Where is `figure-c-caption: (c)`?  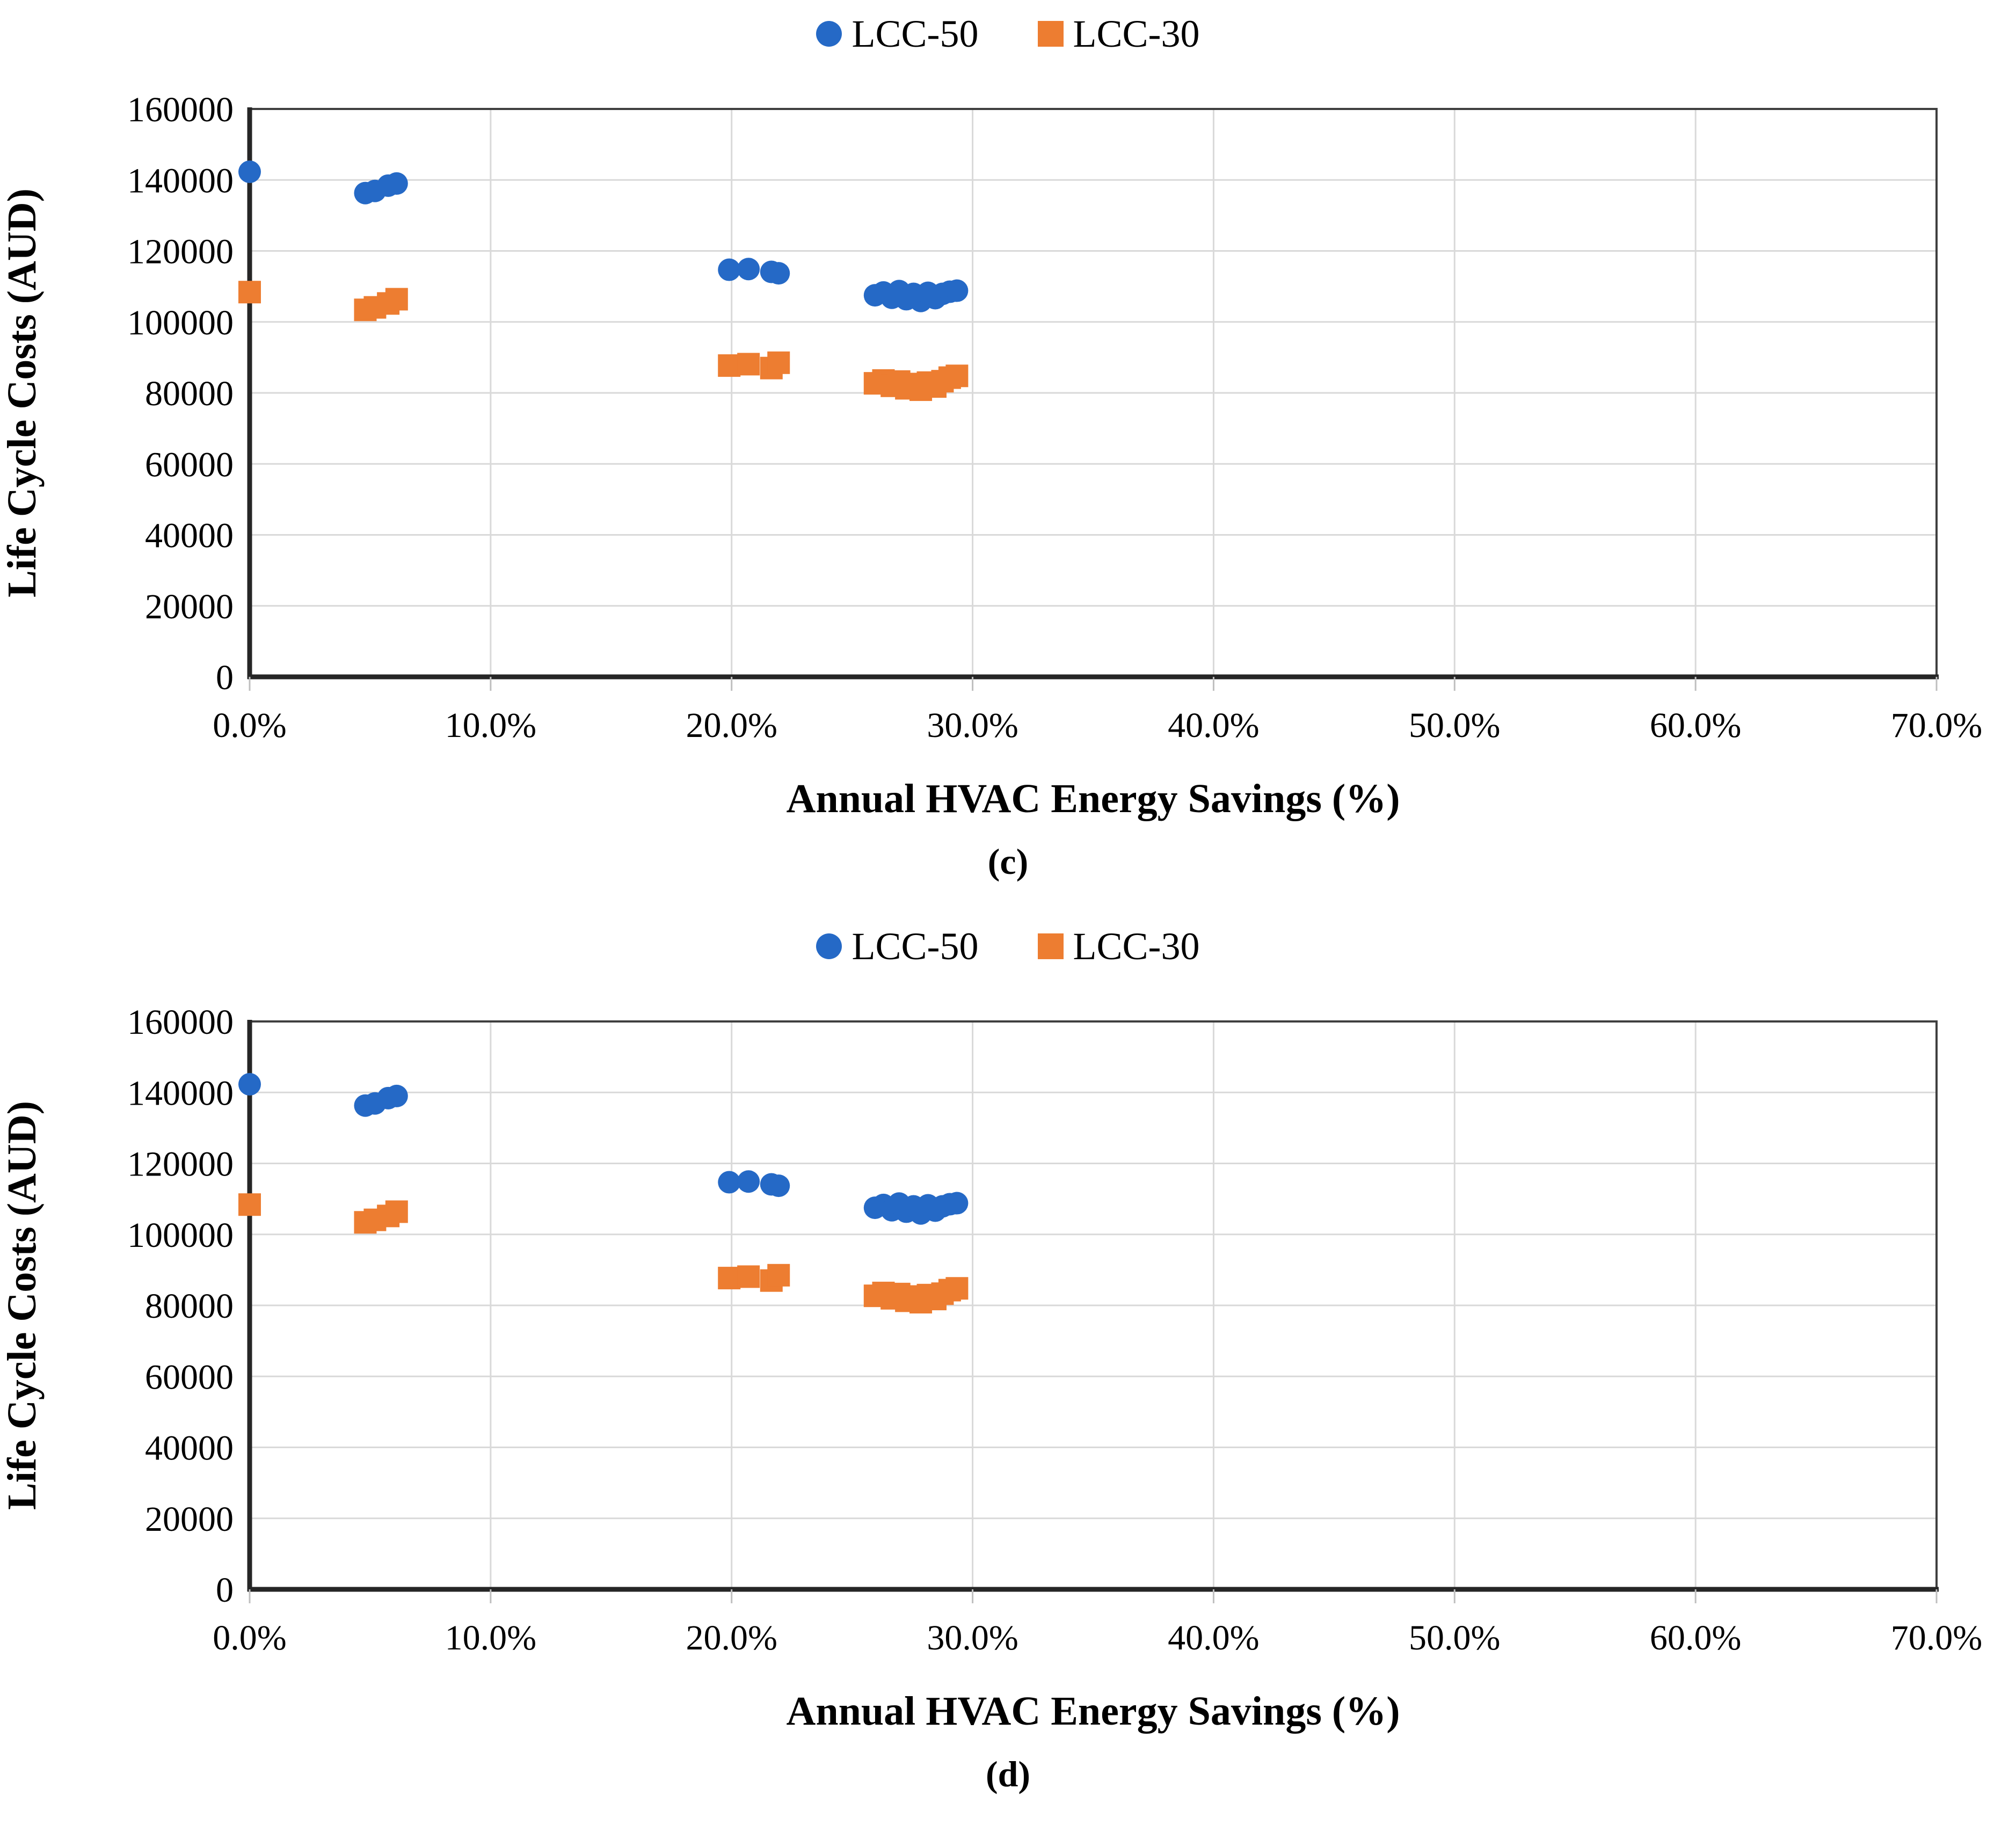 figure-c-caption: (c) is located at coordinates (1008, 862).